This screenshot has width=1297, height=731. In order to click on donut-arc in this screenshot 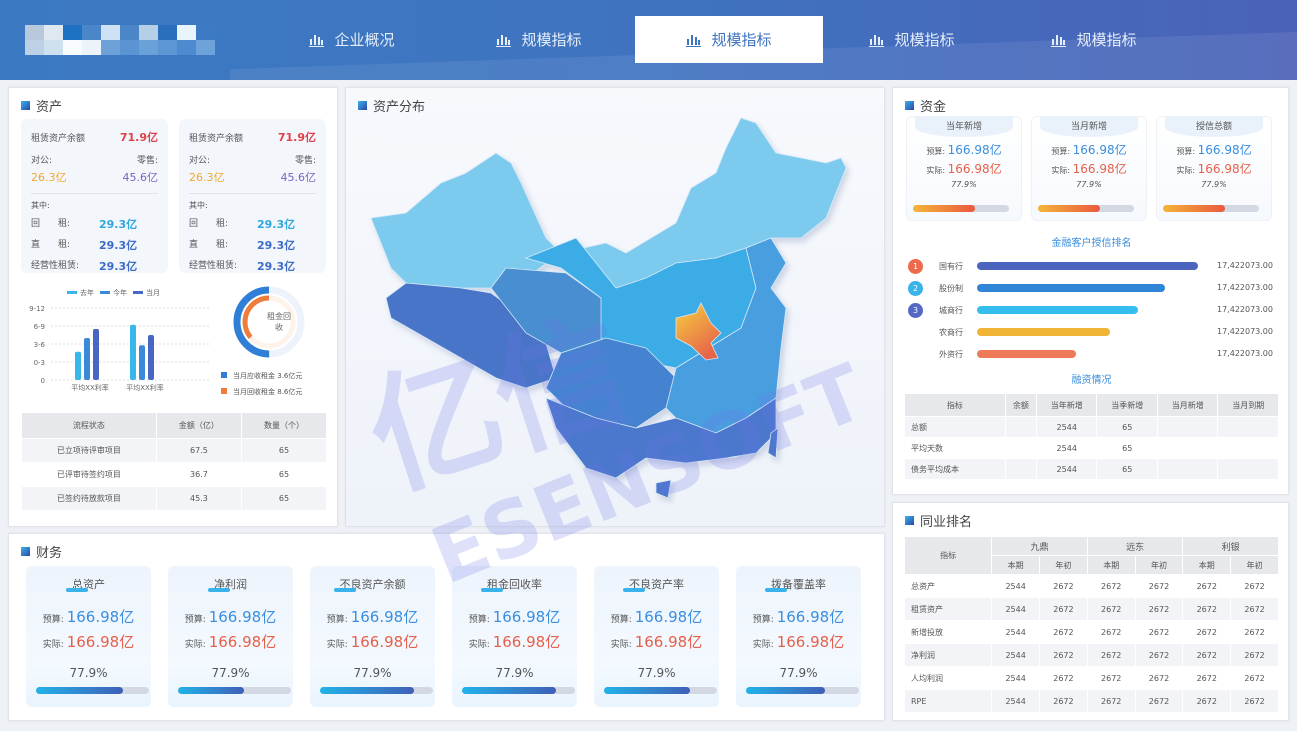, I will do `click(269, 322)`.